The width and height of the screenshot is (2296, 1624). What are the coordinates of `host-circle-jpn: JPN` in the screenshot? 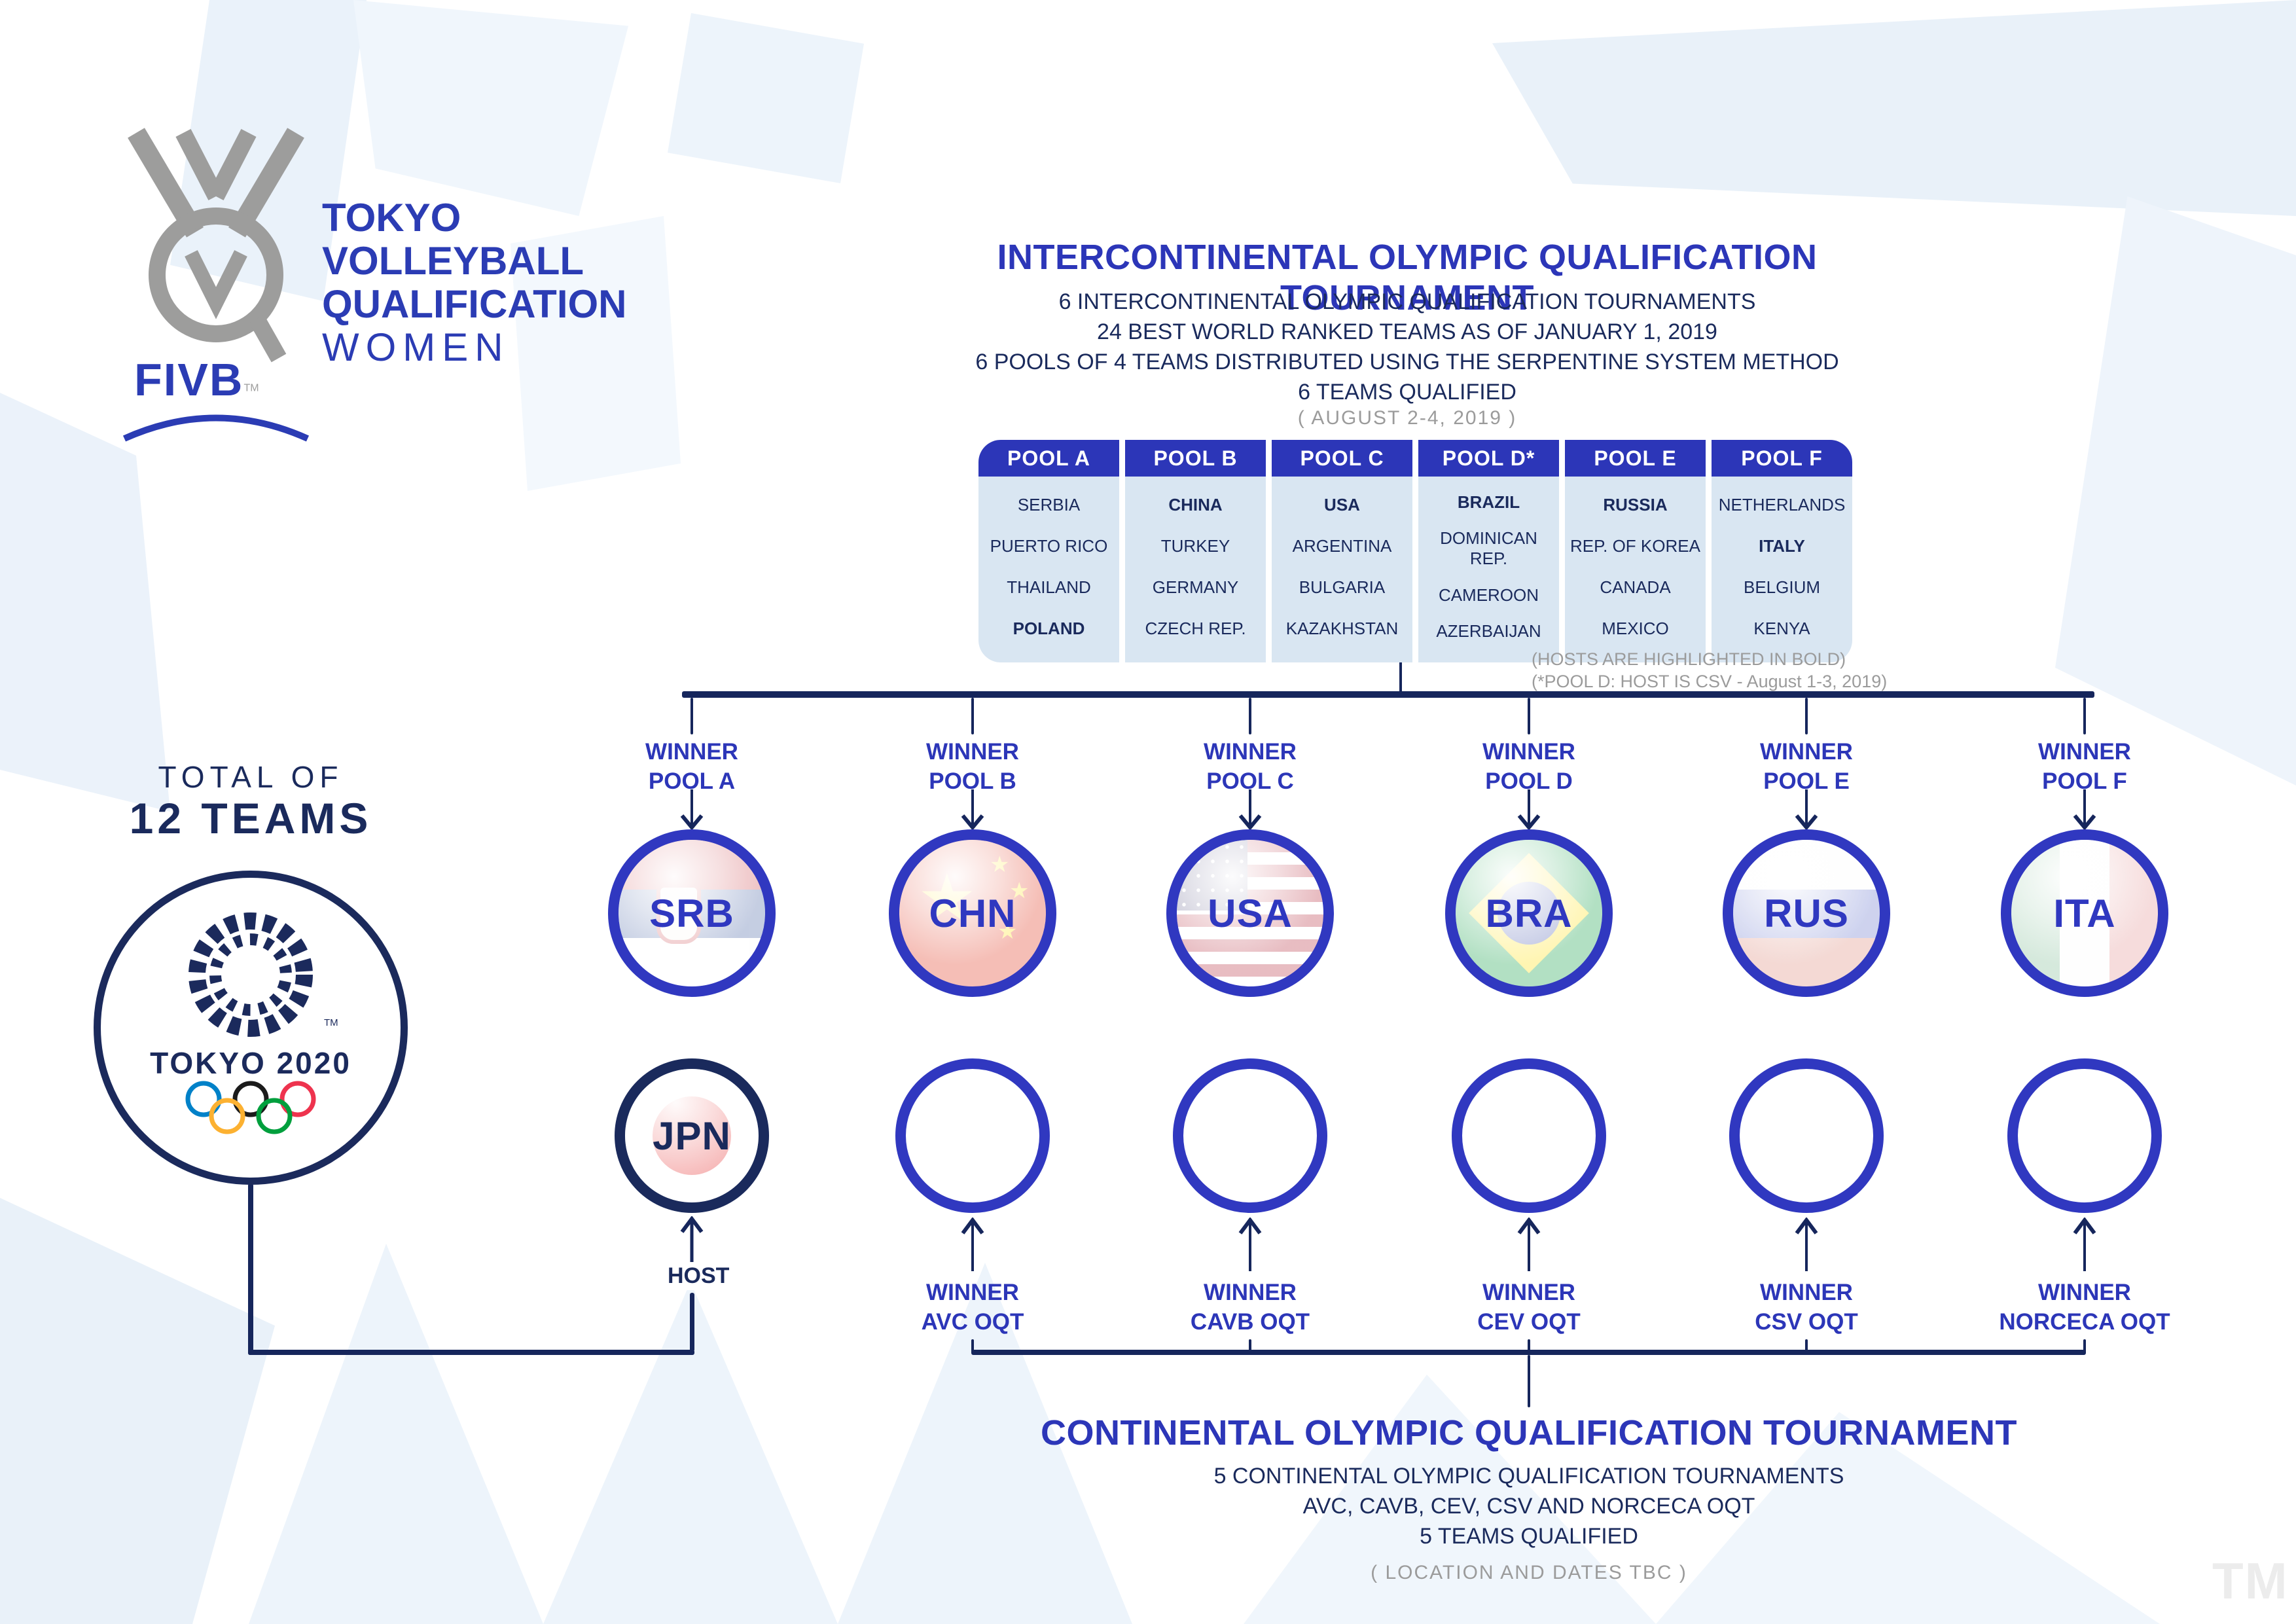 It's located at (692, 1135).